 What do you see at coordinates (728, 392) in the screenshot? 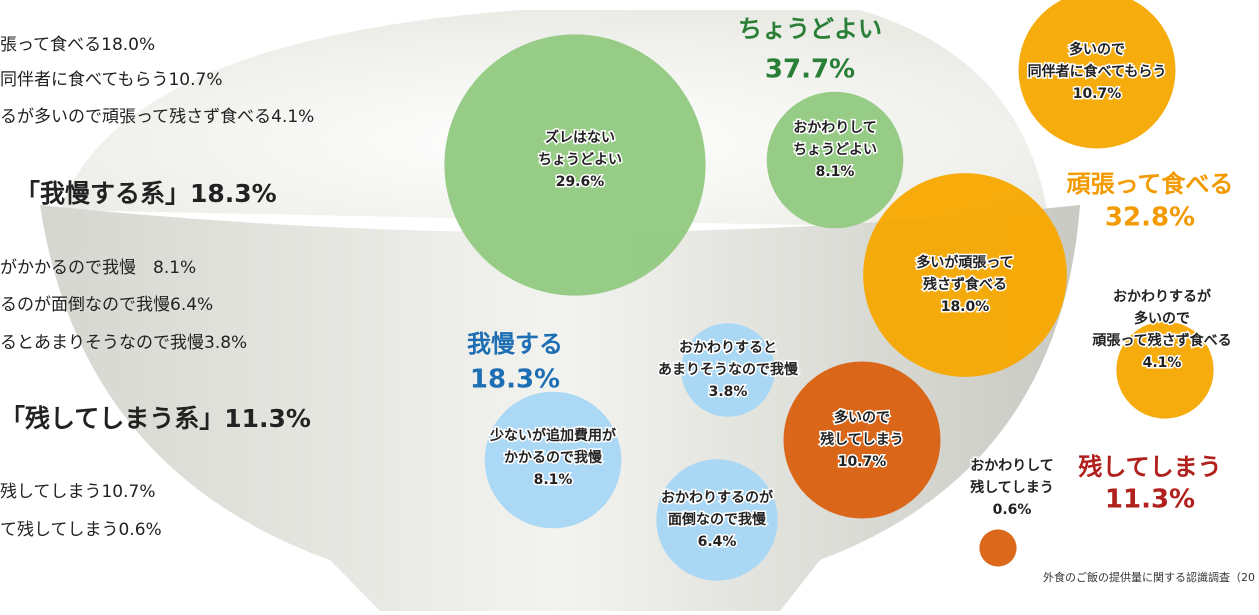
I see `bubble-value: 3.8%` at bounding box center [728, 392].